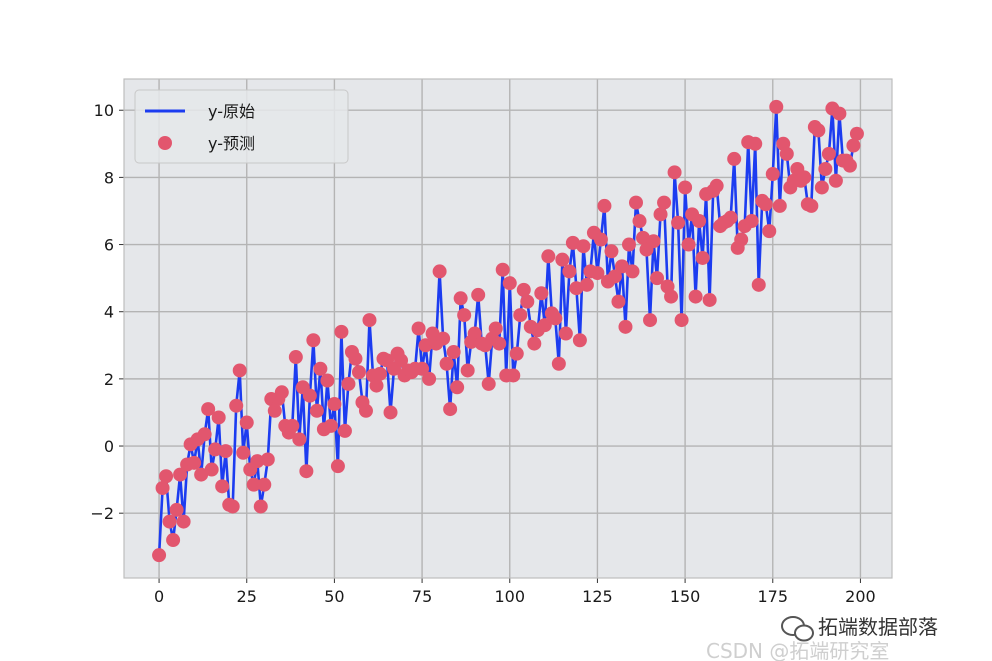 The image size is (992, 661). Describe the element at coordinates (797, 629) in the screenshot. I see `wechat-icon` at that location.